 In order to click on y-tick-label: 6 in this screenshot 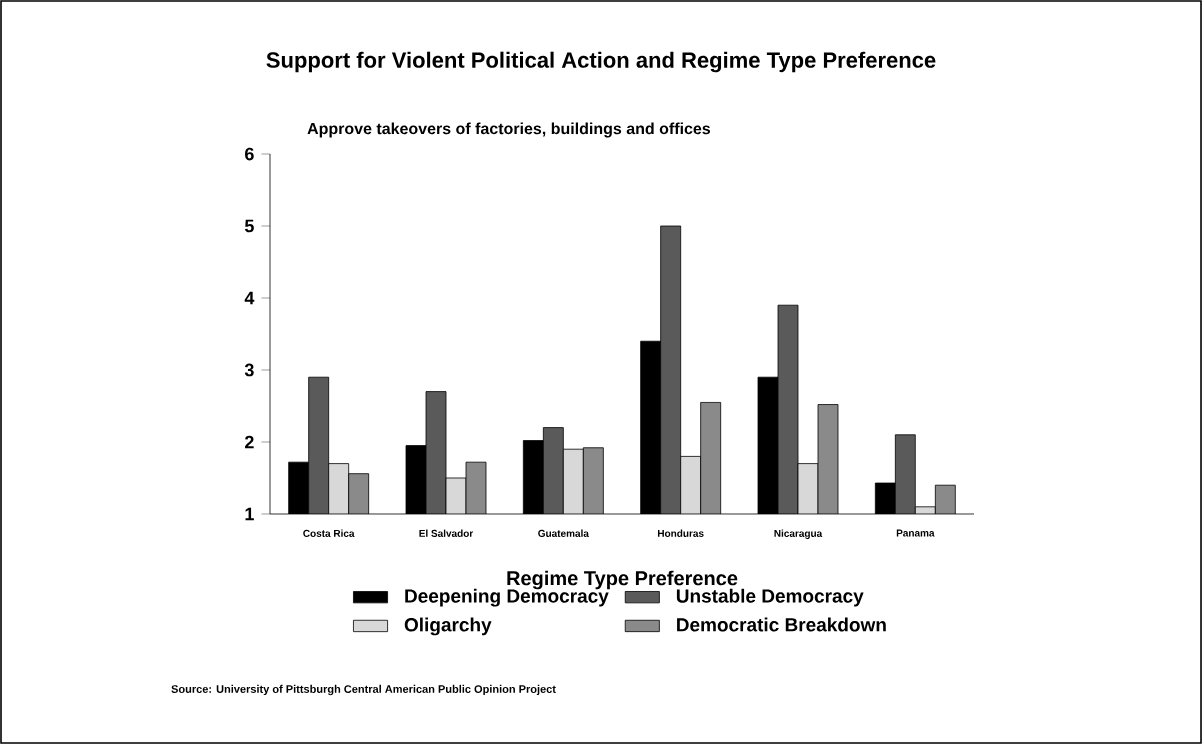, I will do `click(249, 154)`.